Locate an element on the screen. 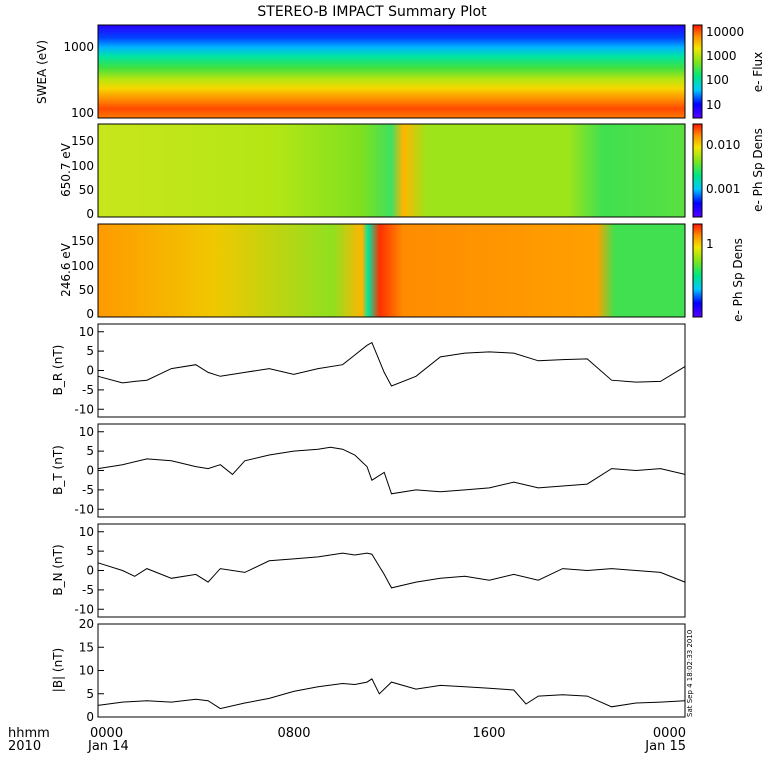  bn-panel: B_N (nT) is located at coordinates (368, 570).